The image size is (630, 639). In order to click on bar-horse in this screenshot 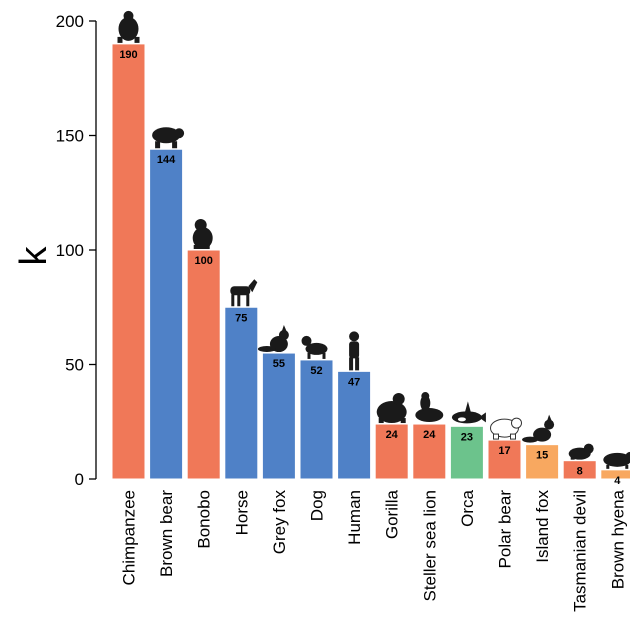, I will do `click(241, 393)`.